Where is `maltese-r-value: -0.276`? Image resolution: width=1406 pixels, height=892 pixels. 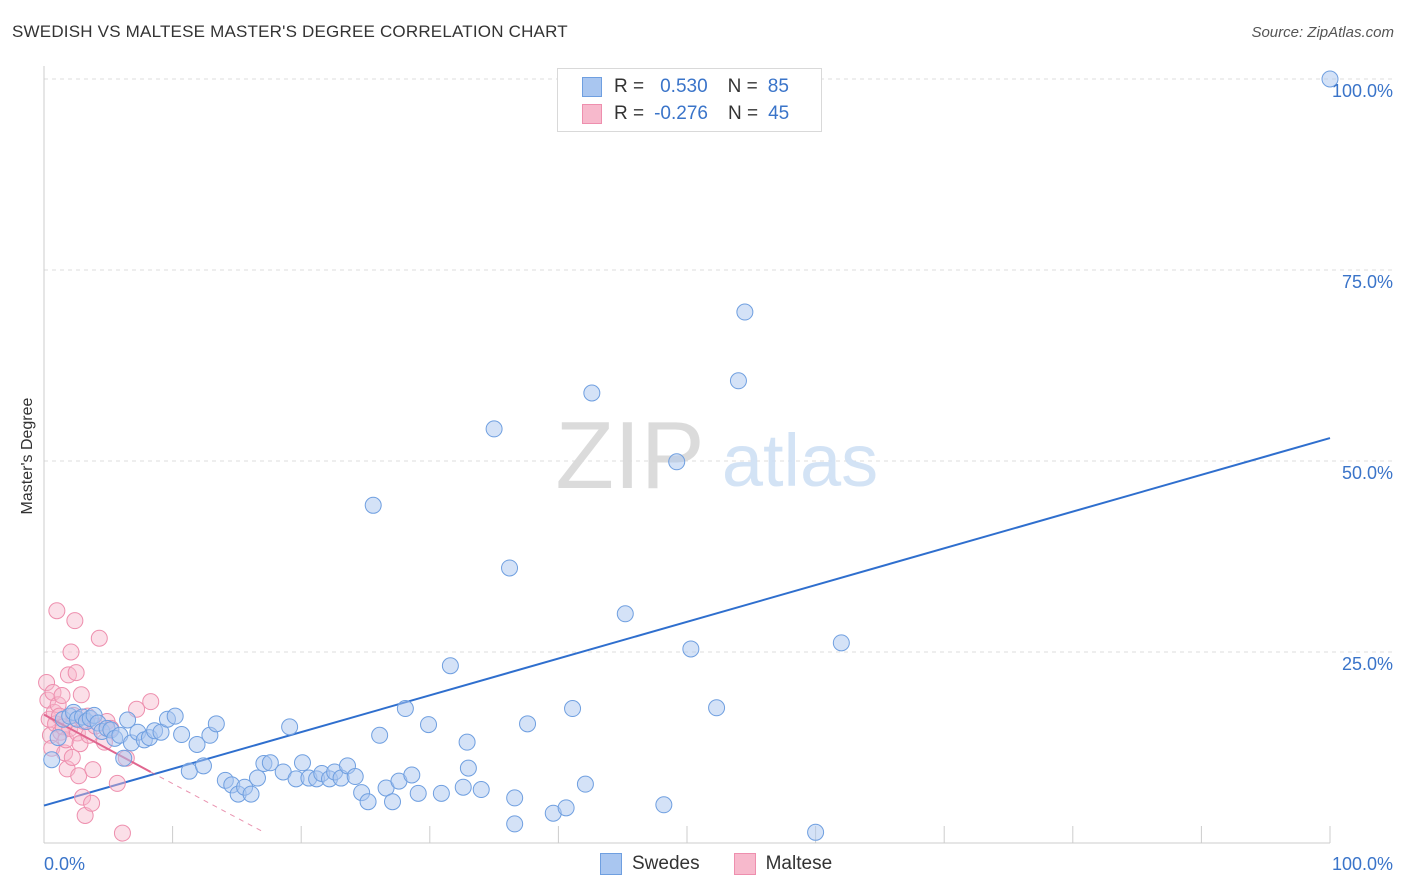 maltese-r-value: -0.276 is located at coordinates (681, 113).